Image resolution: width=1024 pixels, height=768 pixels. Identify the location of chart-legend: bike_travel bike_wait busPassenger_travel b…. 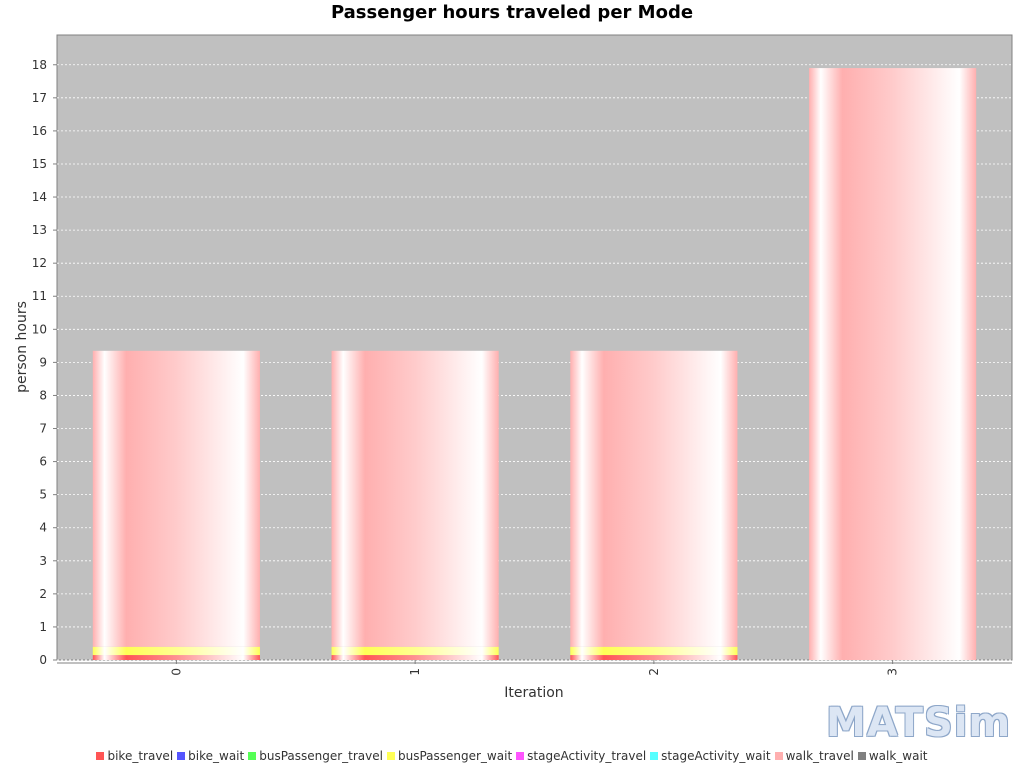
(512, 756).